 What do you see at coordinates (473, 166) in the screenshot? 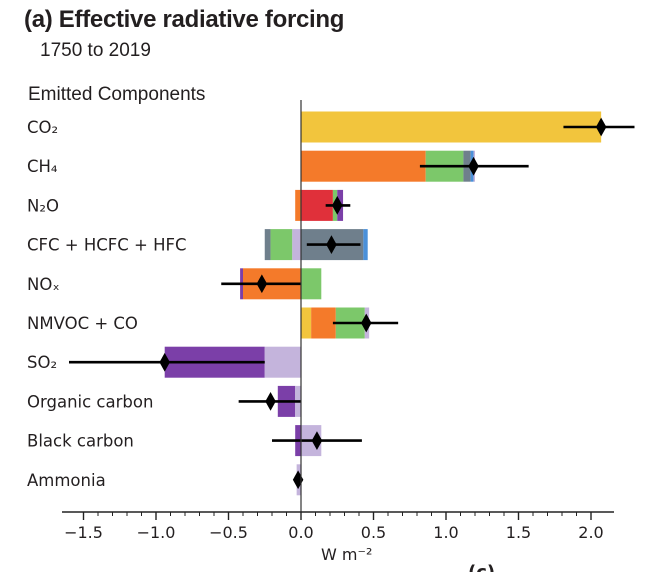
I see `best-estimate-marker-ch` at bounding box center [473, 166].